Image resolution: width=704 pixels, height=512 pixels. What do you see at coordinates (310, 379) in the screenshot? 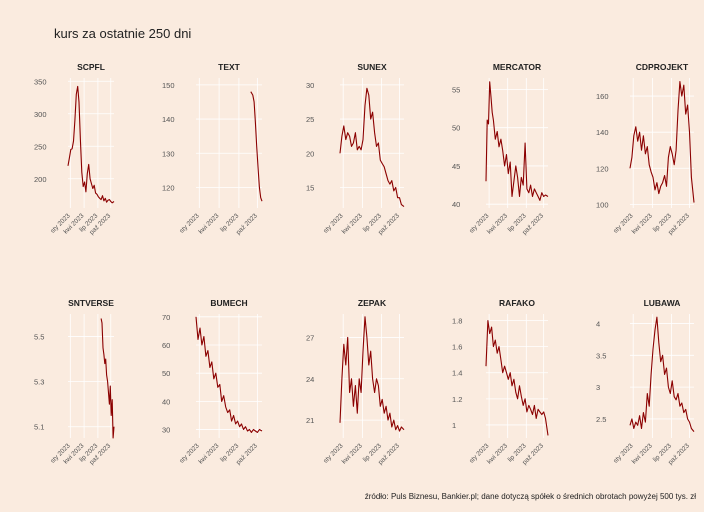
I see `y-tick-label: 24` at bounding box center [310, 379].